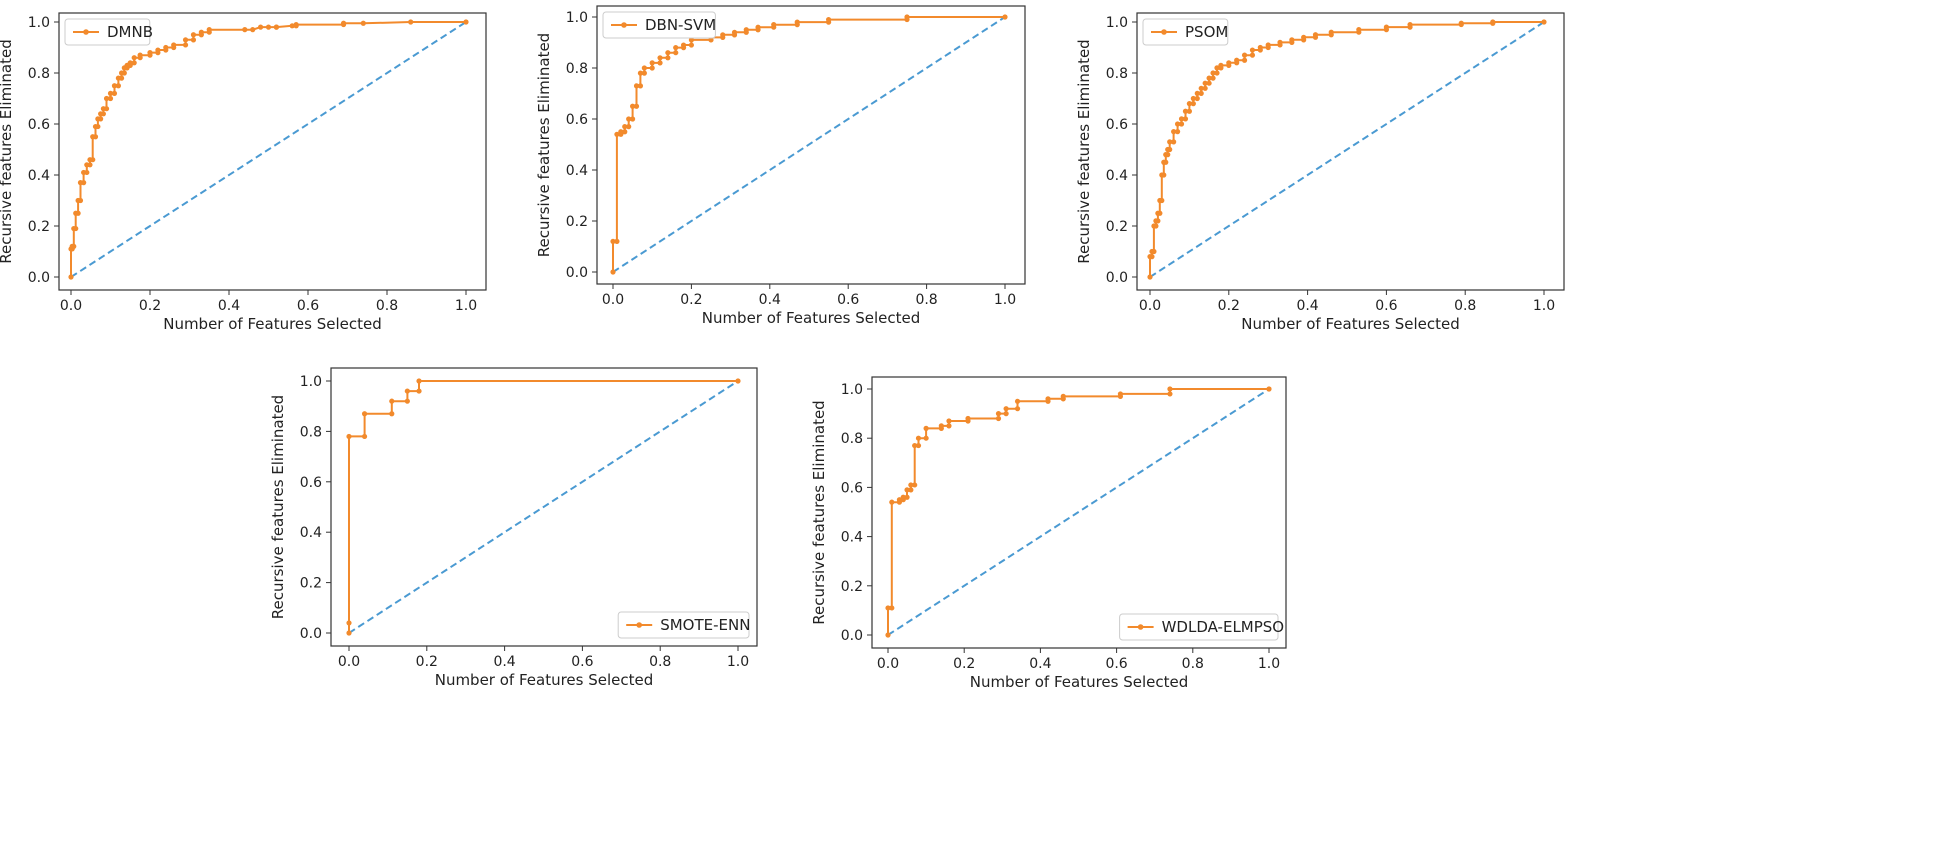  What do you see at coordinates (683, 625) in the screenshot?
I see `legend-box` at bounding box center [683, 625].